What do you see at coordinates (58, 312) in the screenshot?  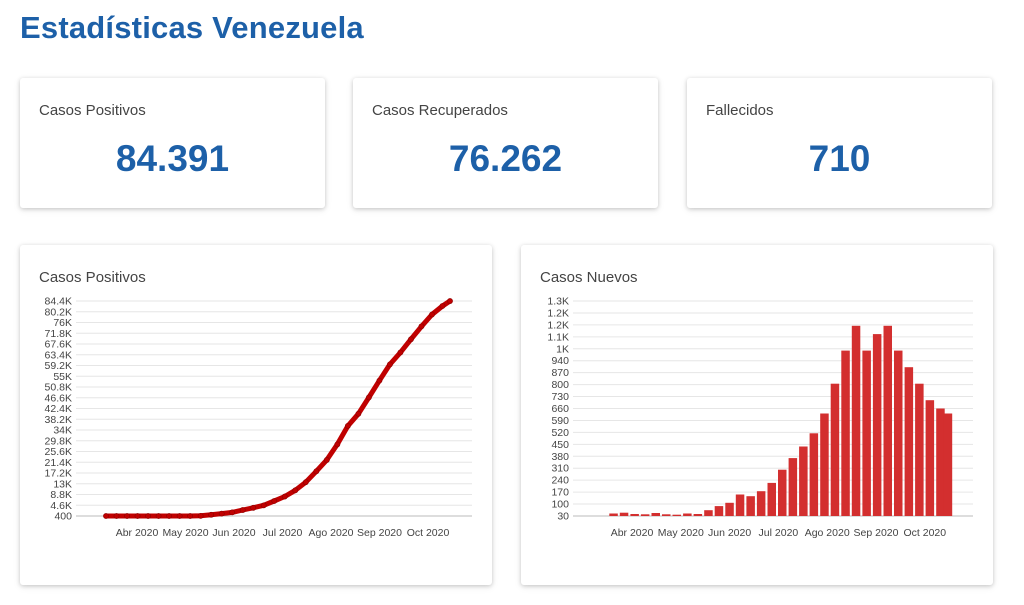 I see `y-tick-label: 80.2K` at bounding box center [58, 312].